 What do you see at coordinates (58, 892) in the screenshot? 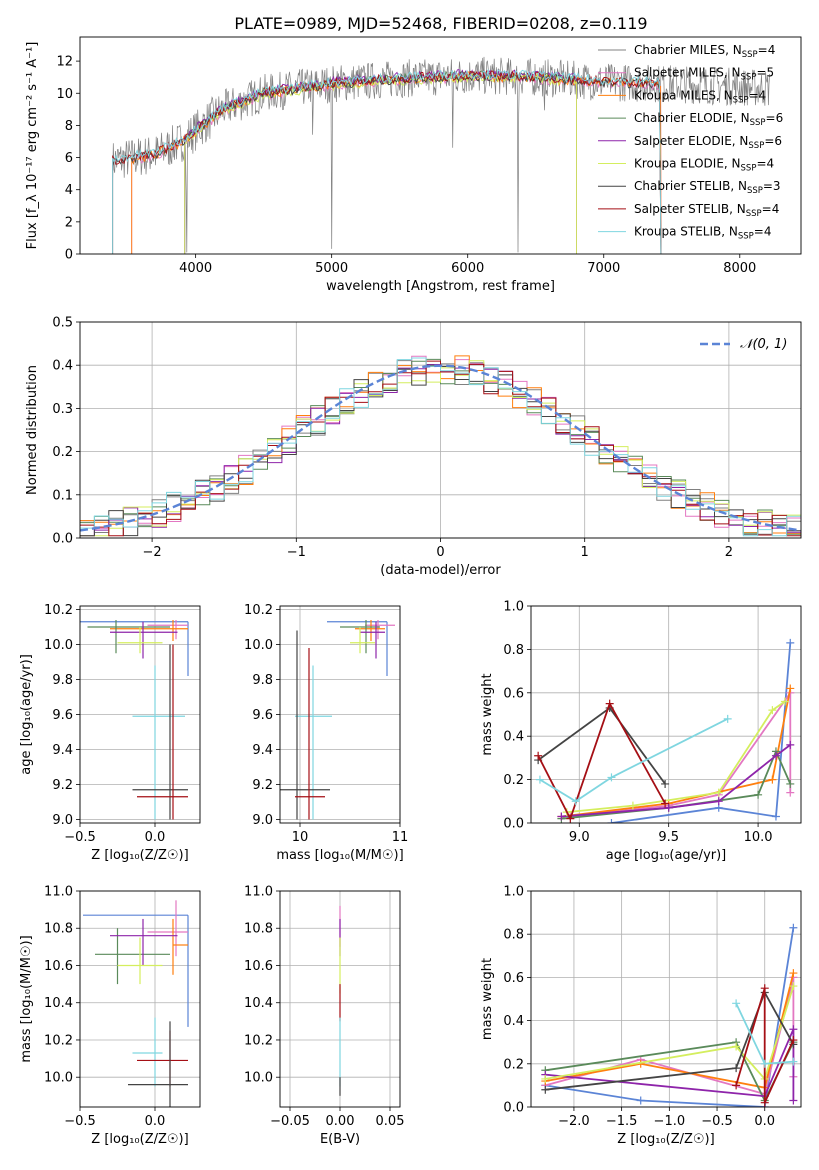
I see `y-tick-label: 11.0` at bounding box center [58, 892].